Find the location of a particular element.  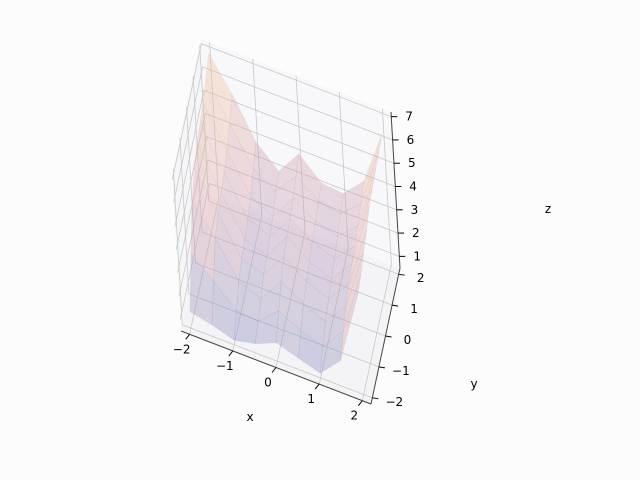

z-tick-label: 7 is located at coordinates (409, 117).